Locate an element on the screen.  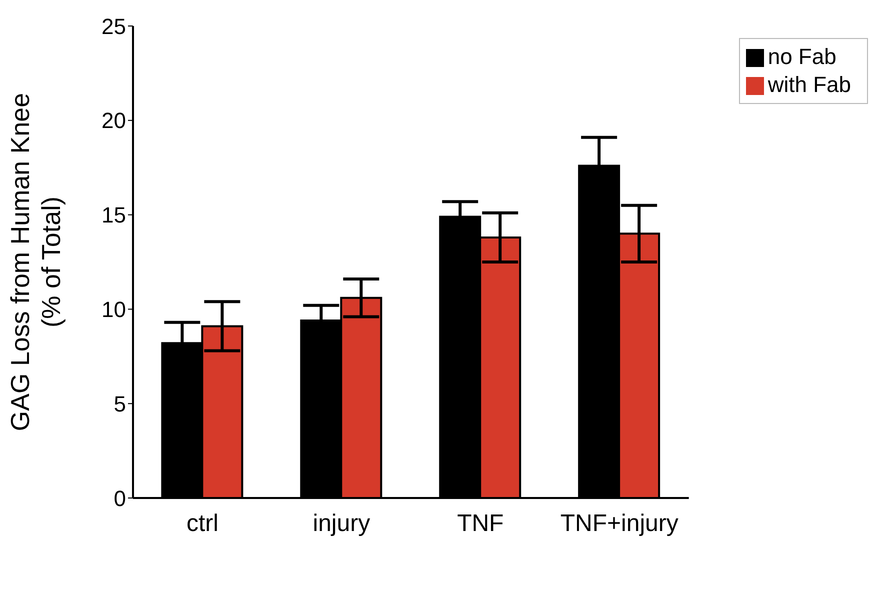
x-tick-label: TNF+injury is located at coordinates (619, 524).